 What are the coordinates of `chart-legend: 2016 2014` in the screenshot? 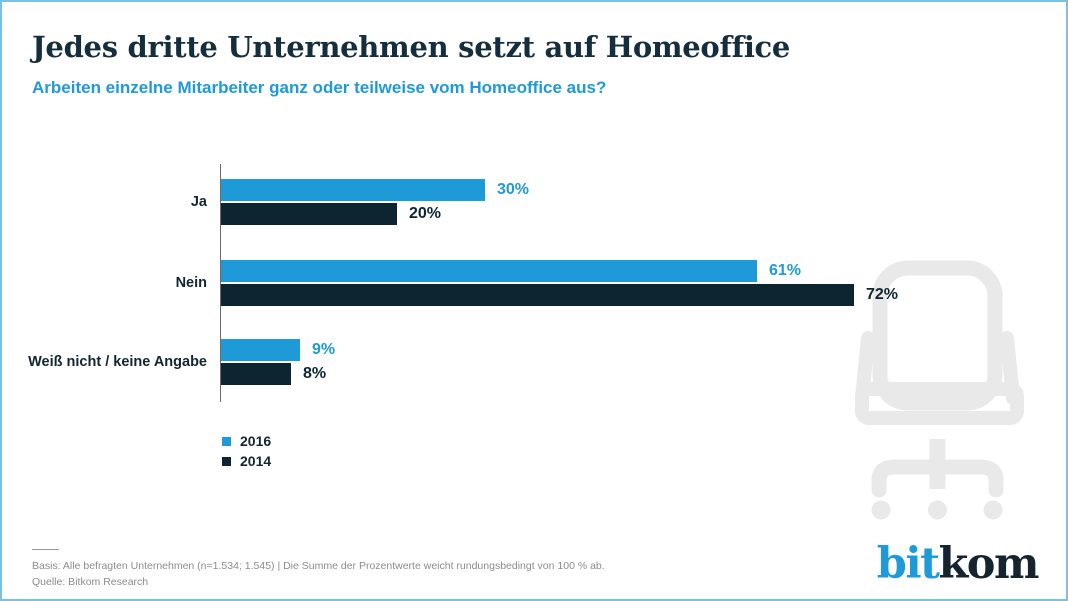 It's located at (246, 451).